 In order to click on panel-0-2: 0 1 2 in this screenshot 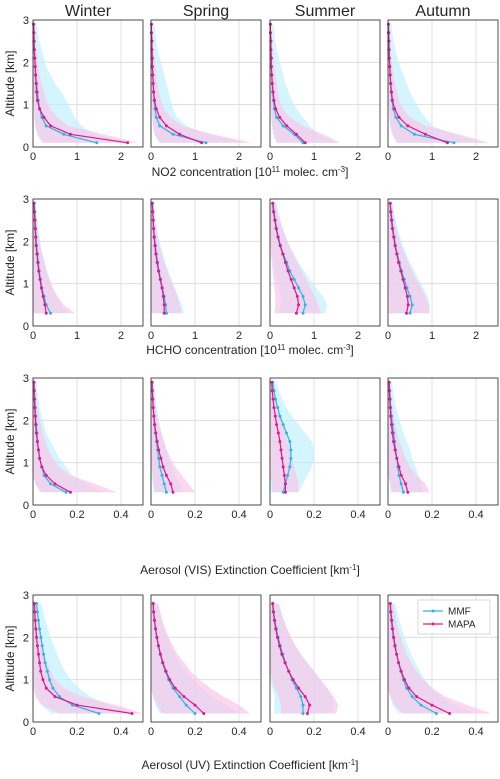, I will do `click(324, 91)`.